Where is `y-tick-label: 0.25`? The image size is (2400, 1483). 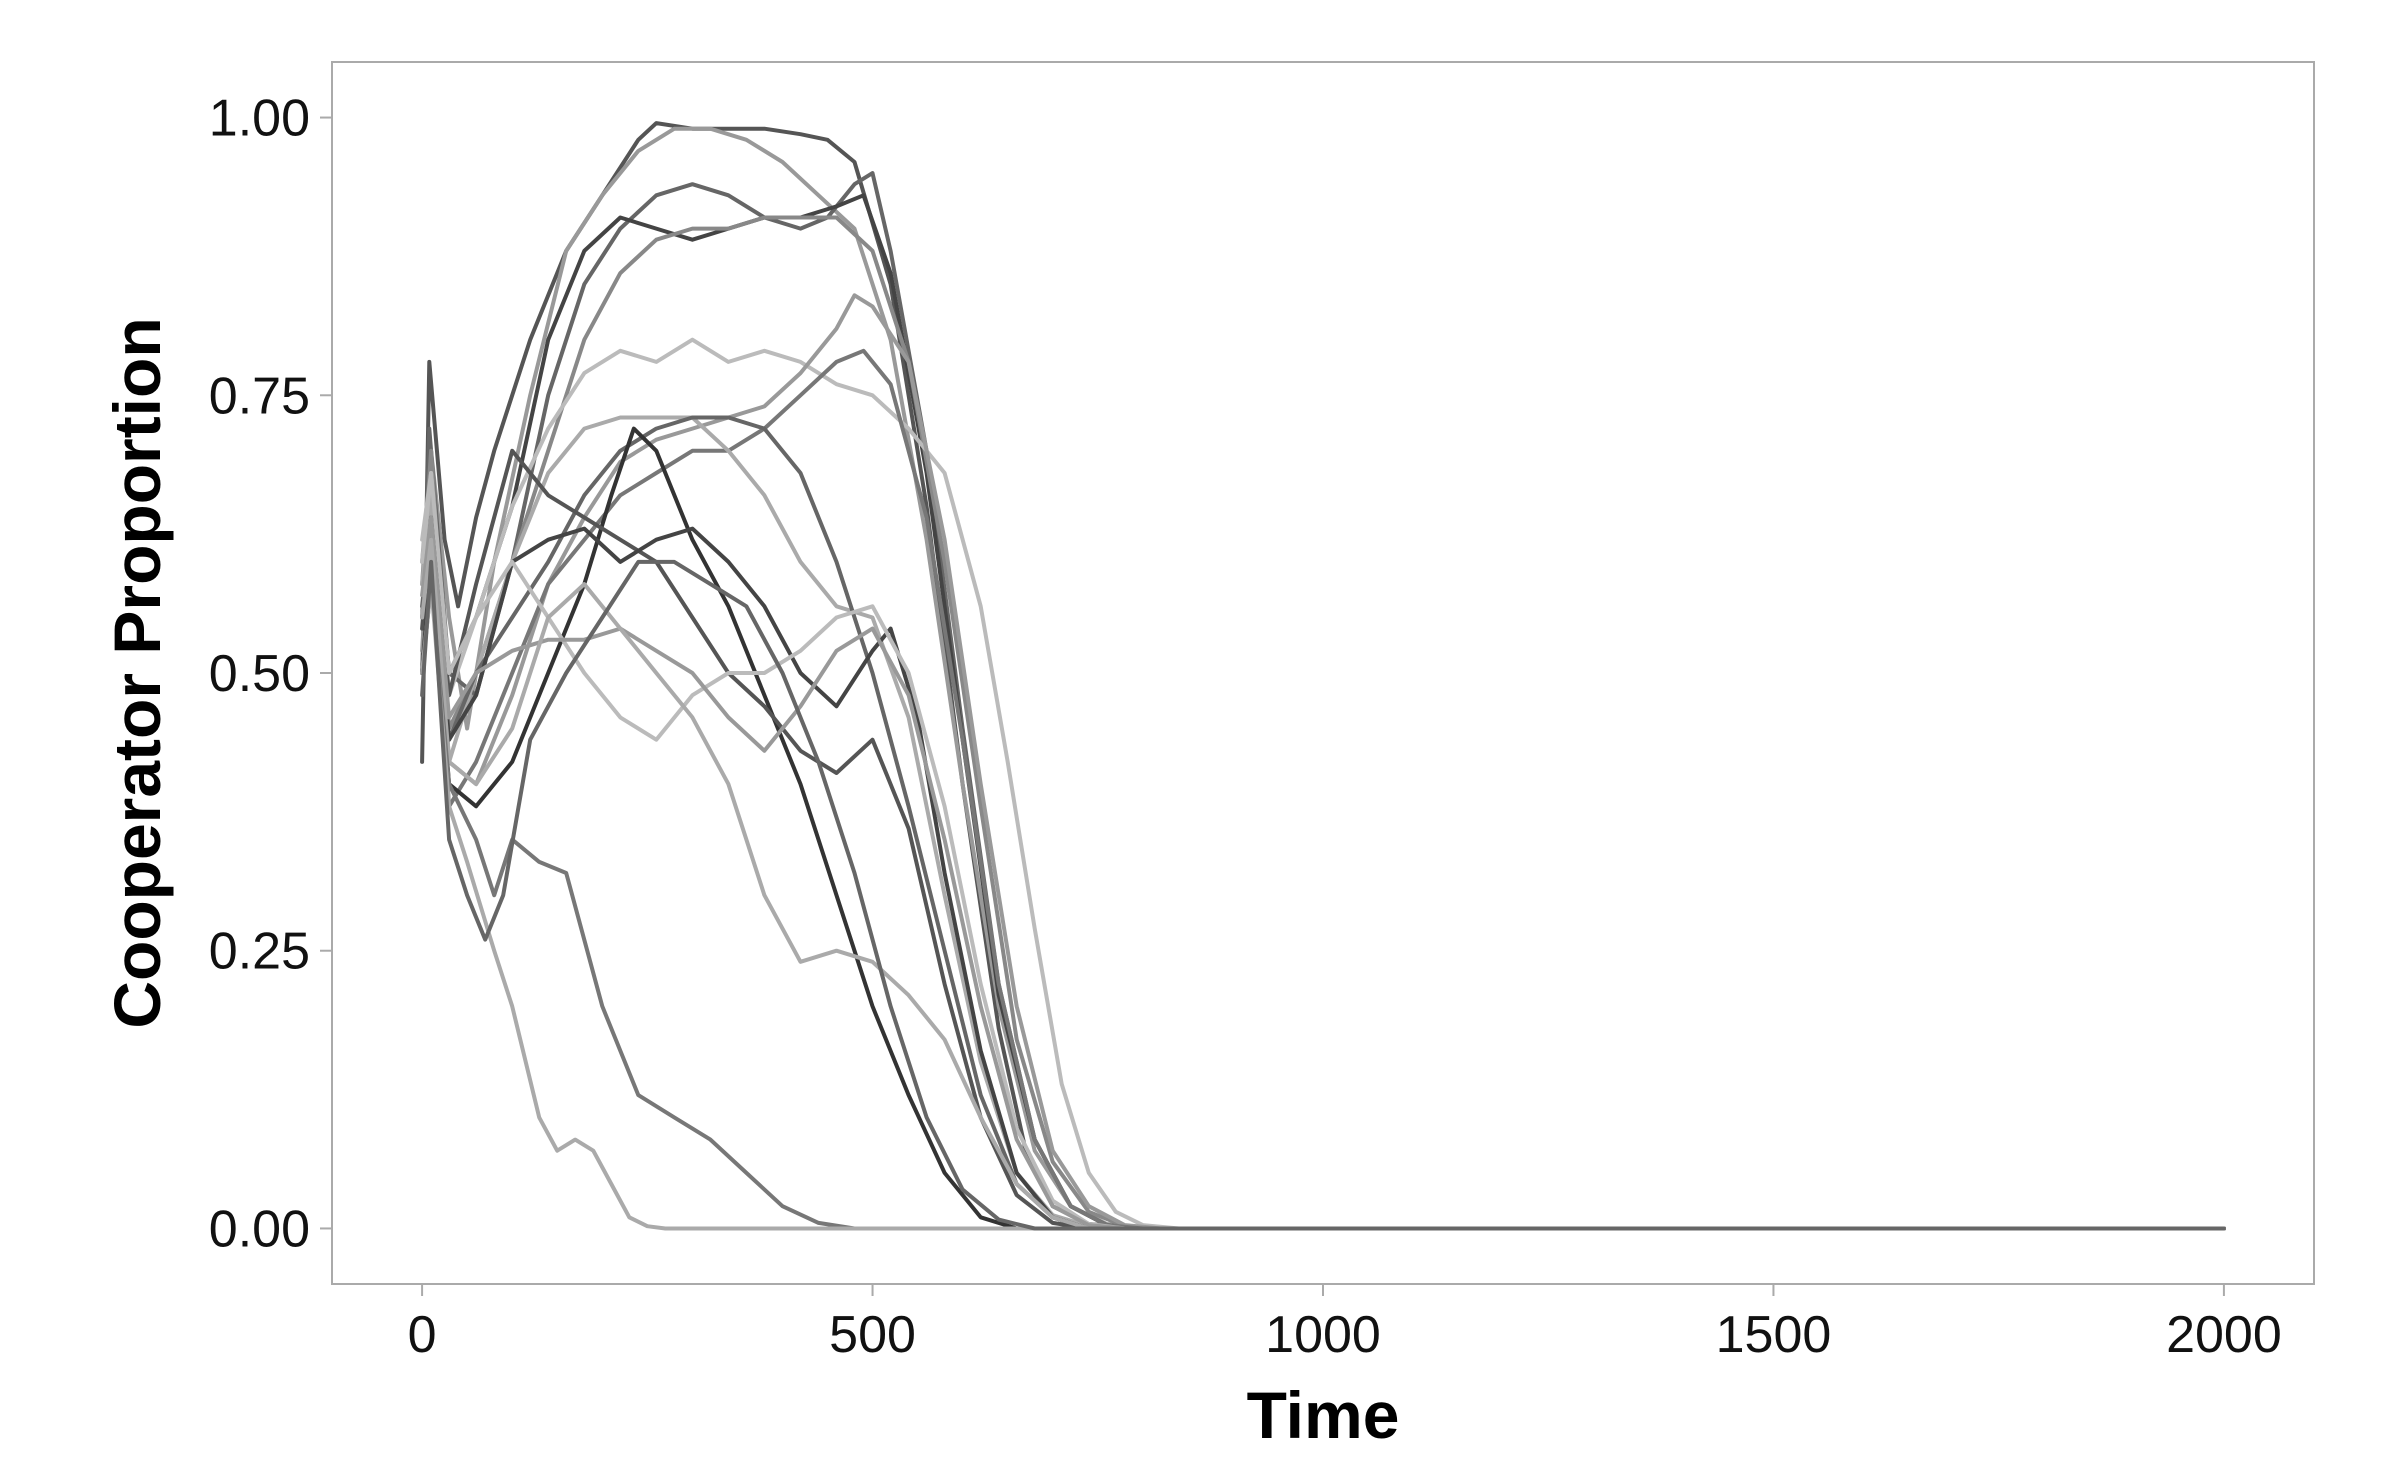
y-tick-label: 0.25 is located at coordinates (259, 952).